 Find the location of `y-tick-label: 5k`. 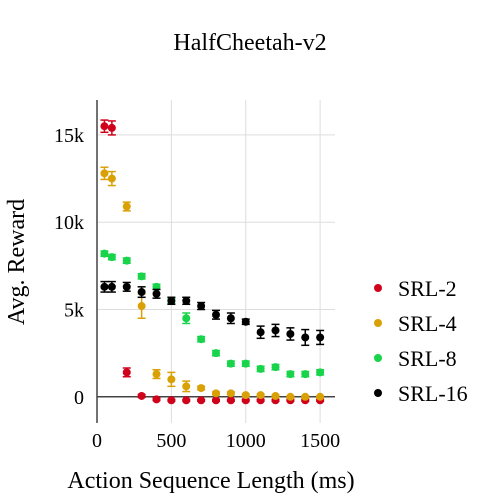

y-tick-label: 5k is located at coordinates (74, 311).